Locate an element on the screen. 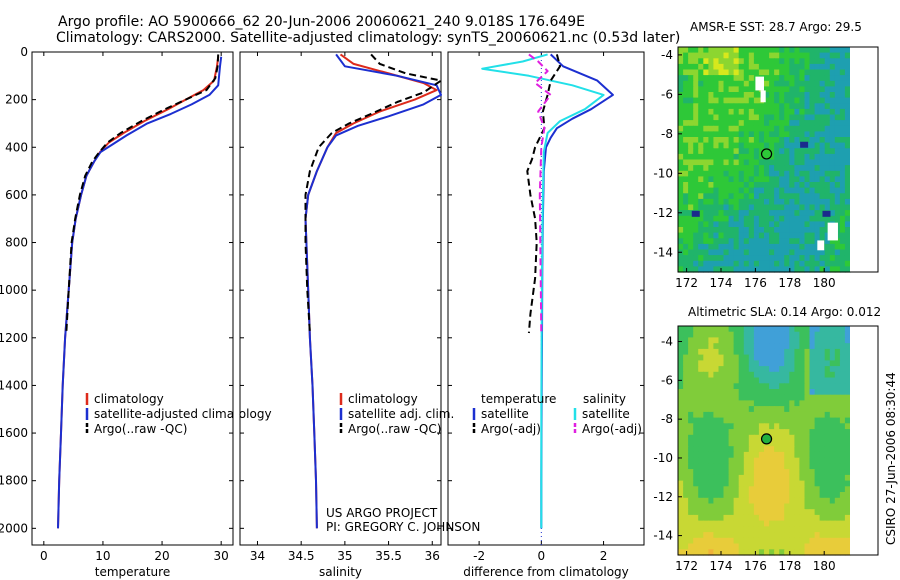 This screenshot has height=580, width=900. legend-diff-sal-sat-label: satellite is located at coordinates (606, 414).